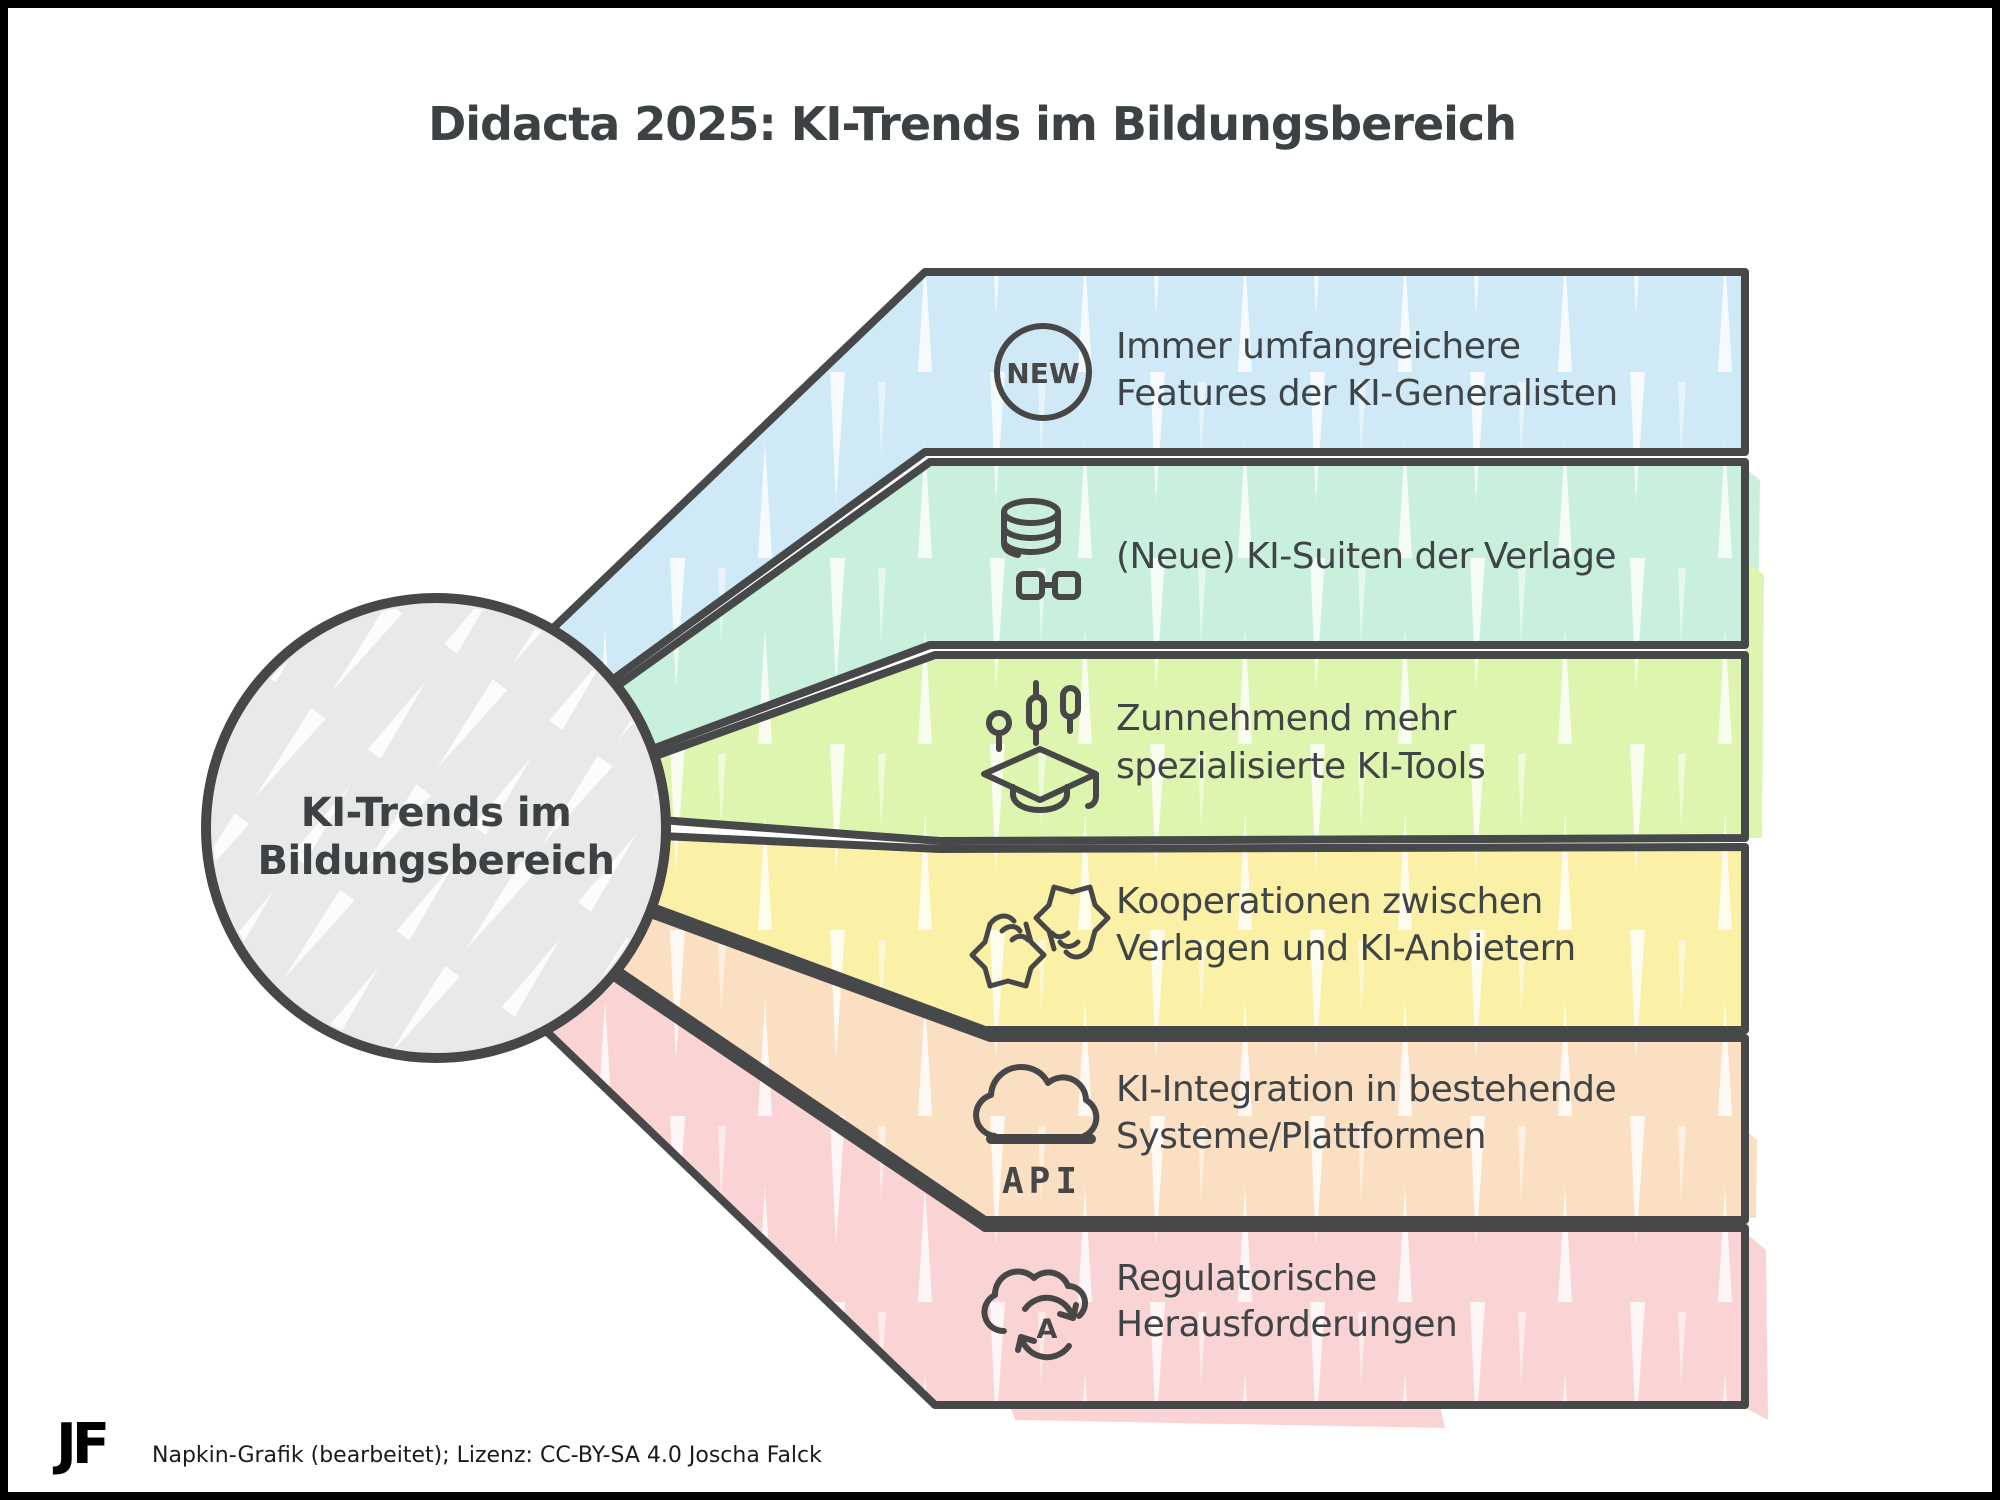  I want to click on cloud-outline, so click(1036, 1101).